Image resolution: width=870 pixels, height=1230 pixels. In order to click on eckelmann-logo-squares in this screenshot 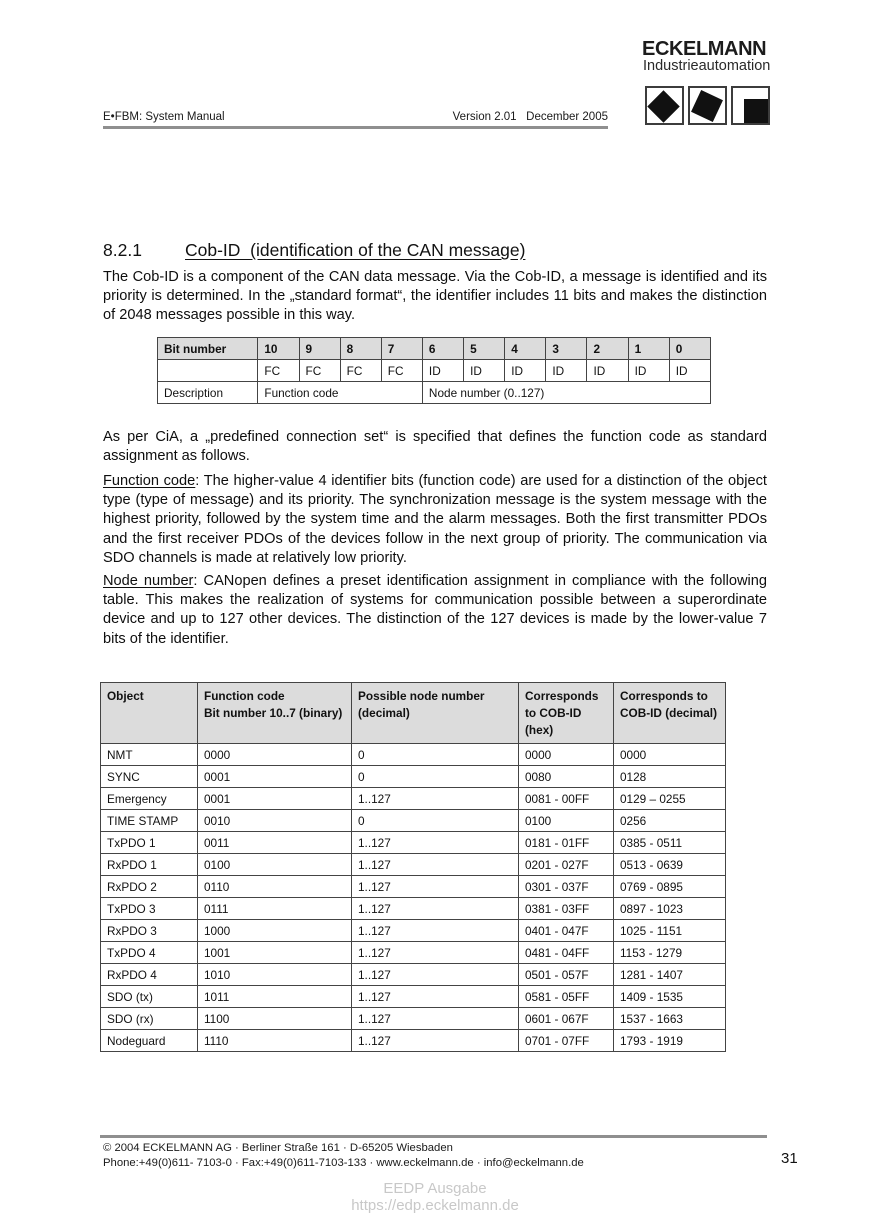, I will do `click(708, 107)`.